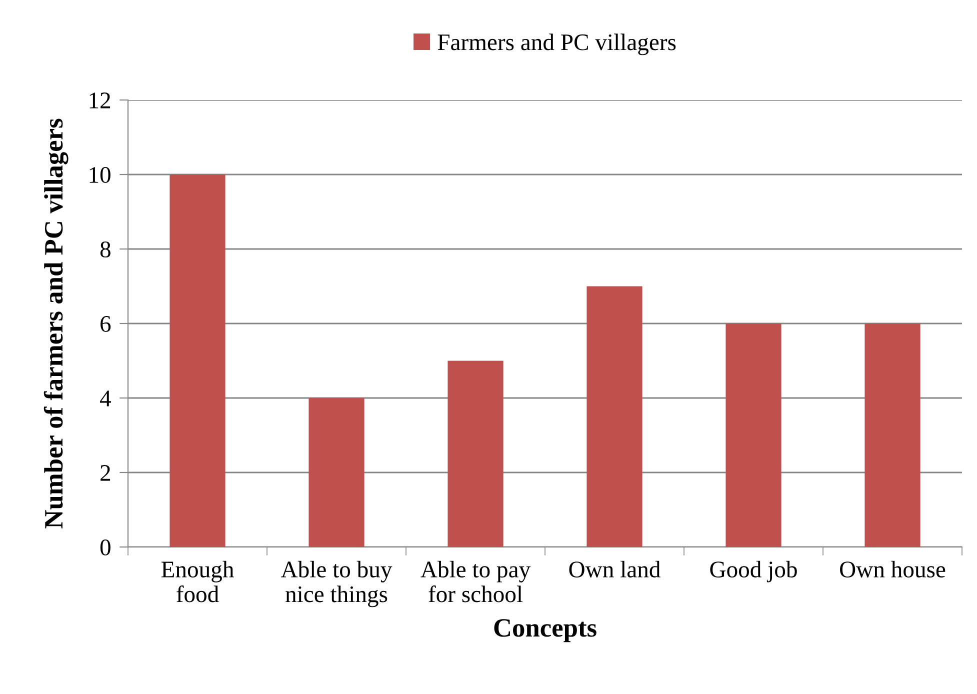  What do you see at coordinates (105, 547) in the screenshot?
I see `y-tick-label: 0` at bounding box center [105, 547].